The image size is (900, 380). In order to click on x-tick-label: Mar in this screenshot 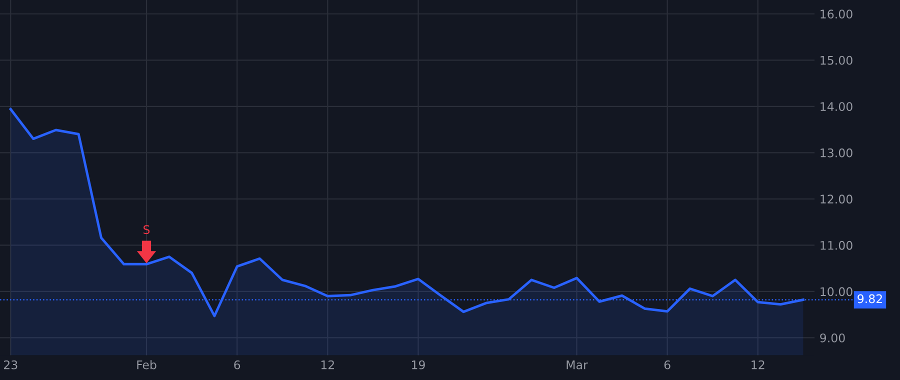, I will do `click(577, 365)`.